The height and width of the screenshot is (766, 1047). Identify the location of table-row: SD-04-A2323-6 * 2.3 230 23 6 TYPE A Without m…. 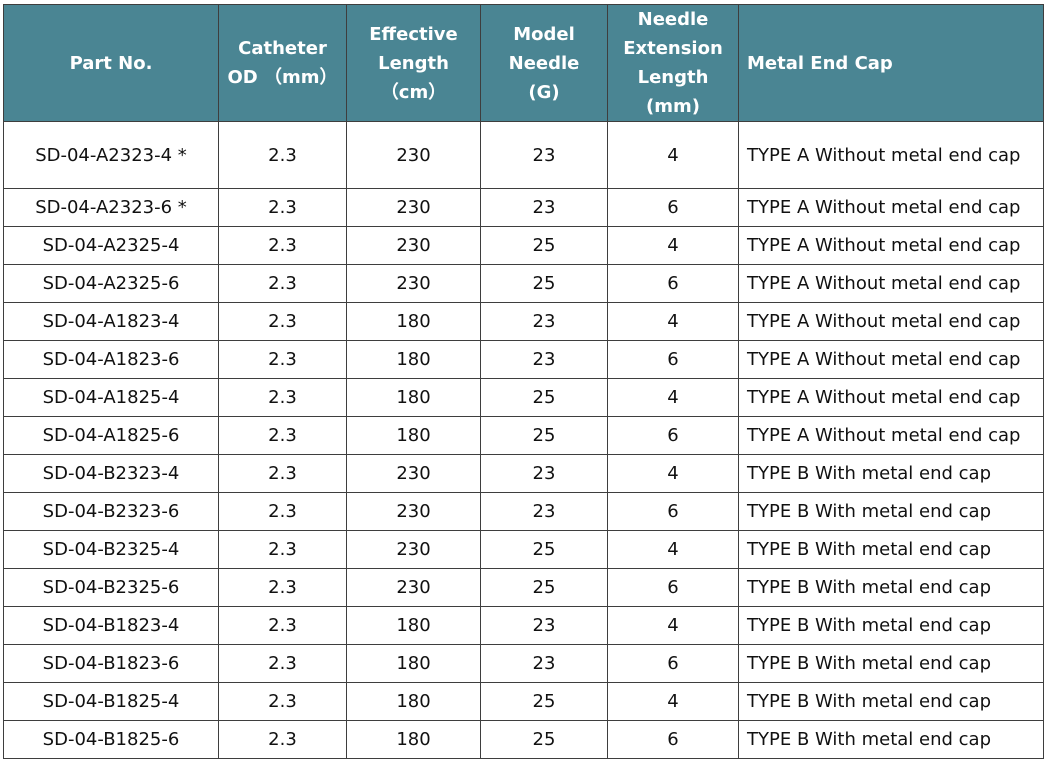
(523, 207).